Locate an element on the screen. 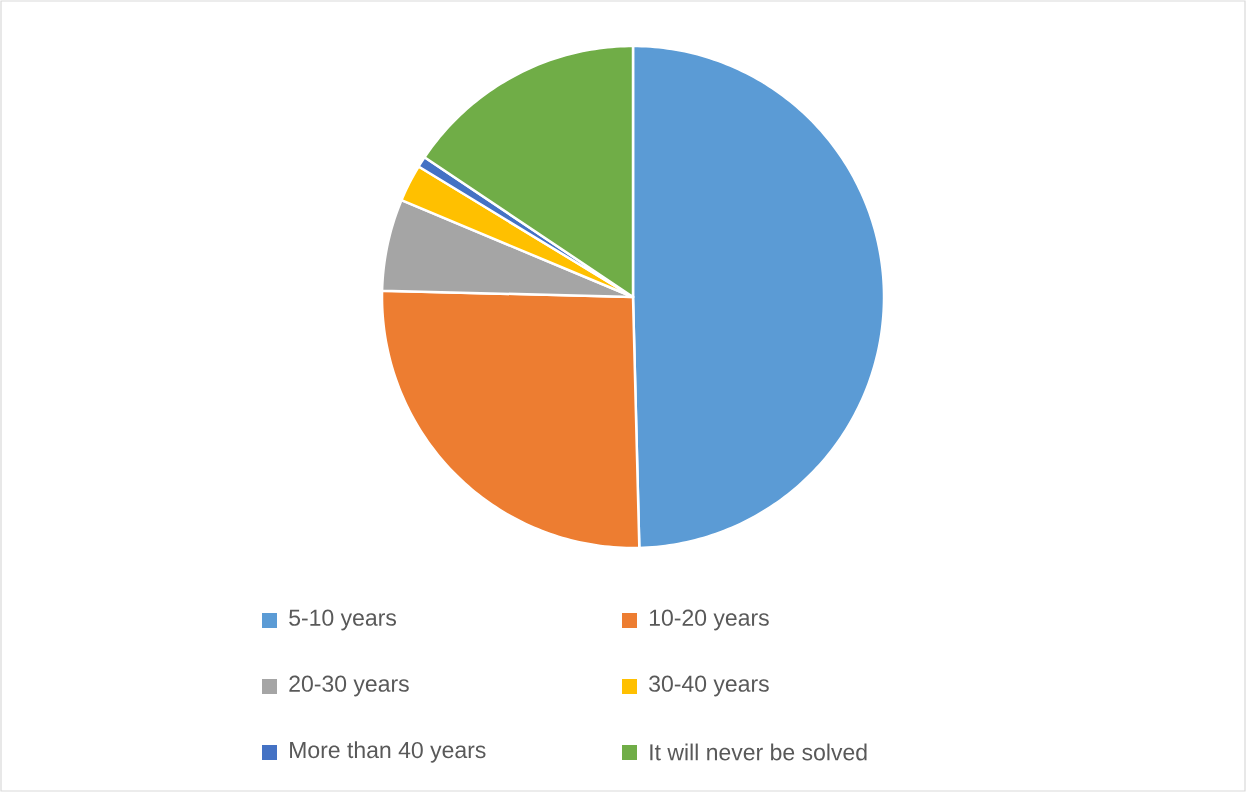 Image resolution: width=1246 pixels, height=792 pixels. legend-label: More than 40 years is located at coordinates (388, 752).